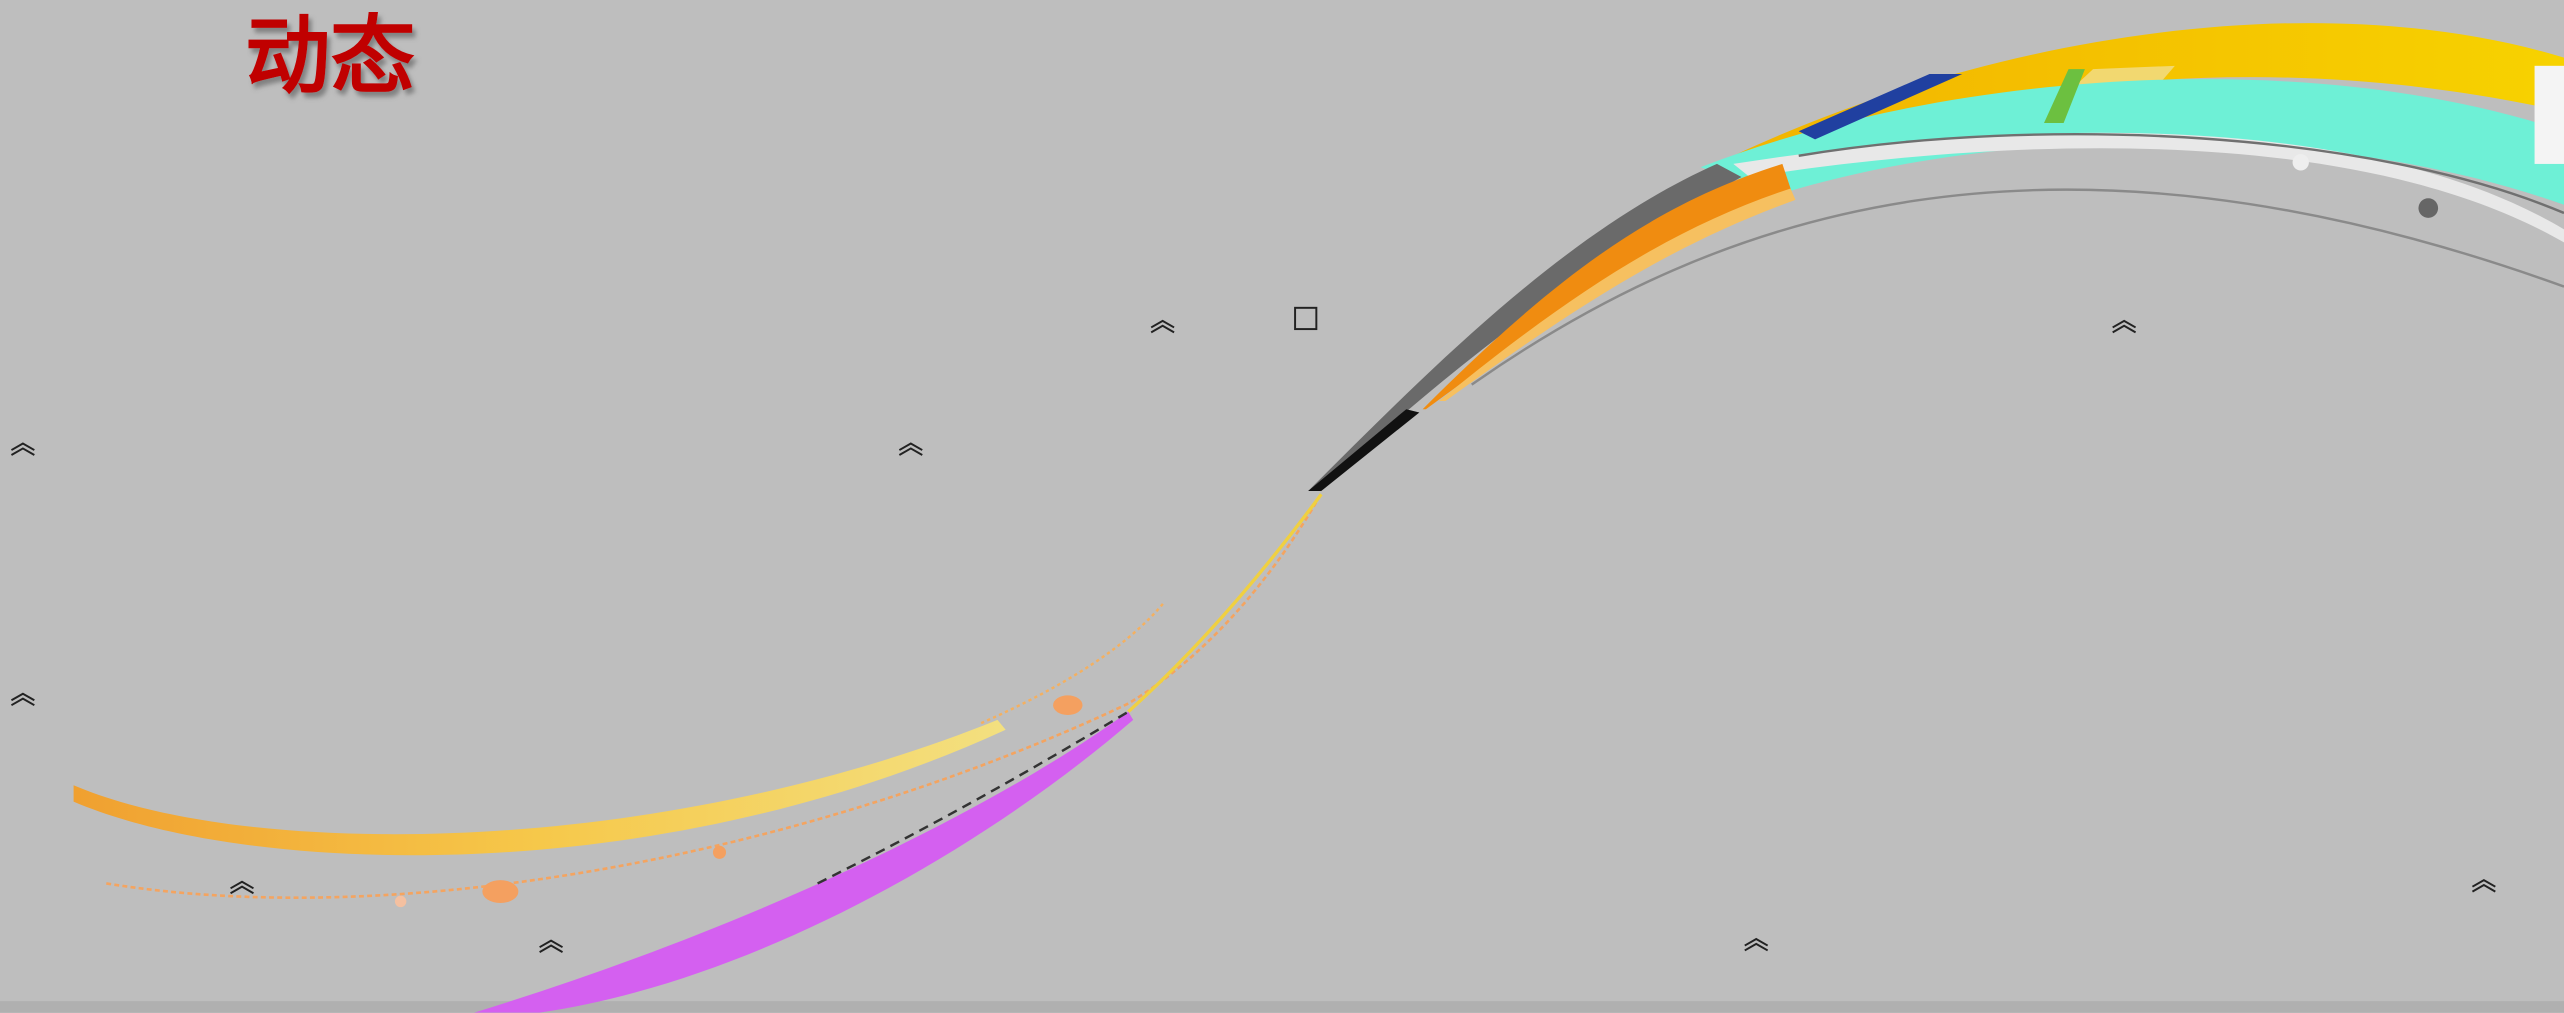  I want to click on dark-edge, so click(973, 797).